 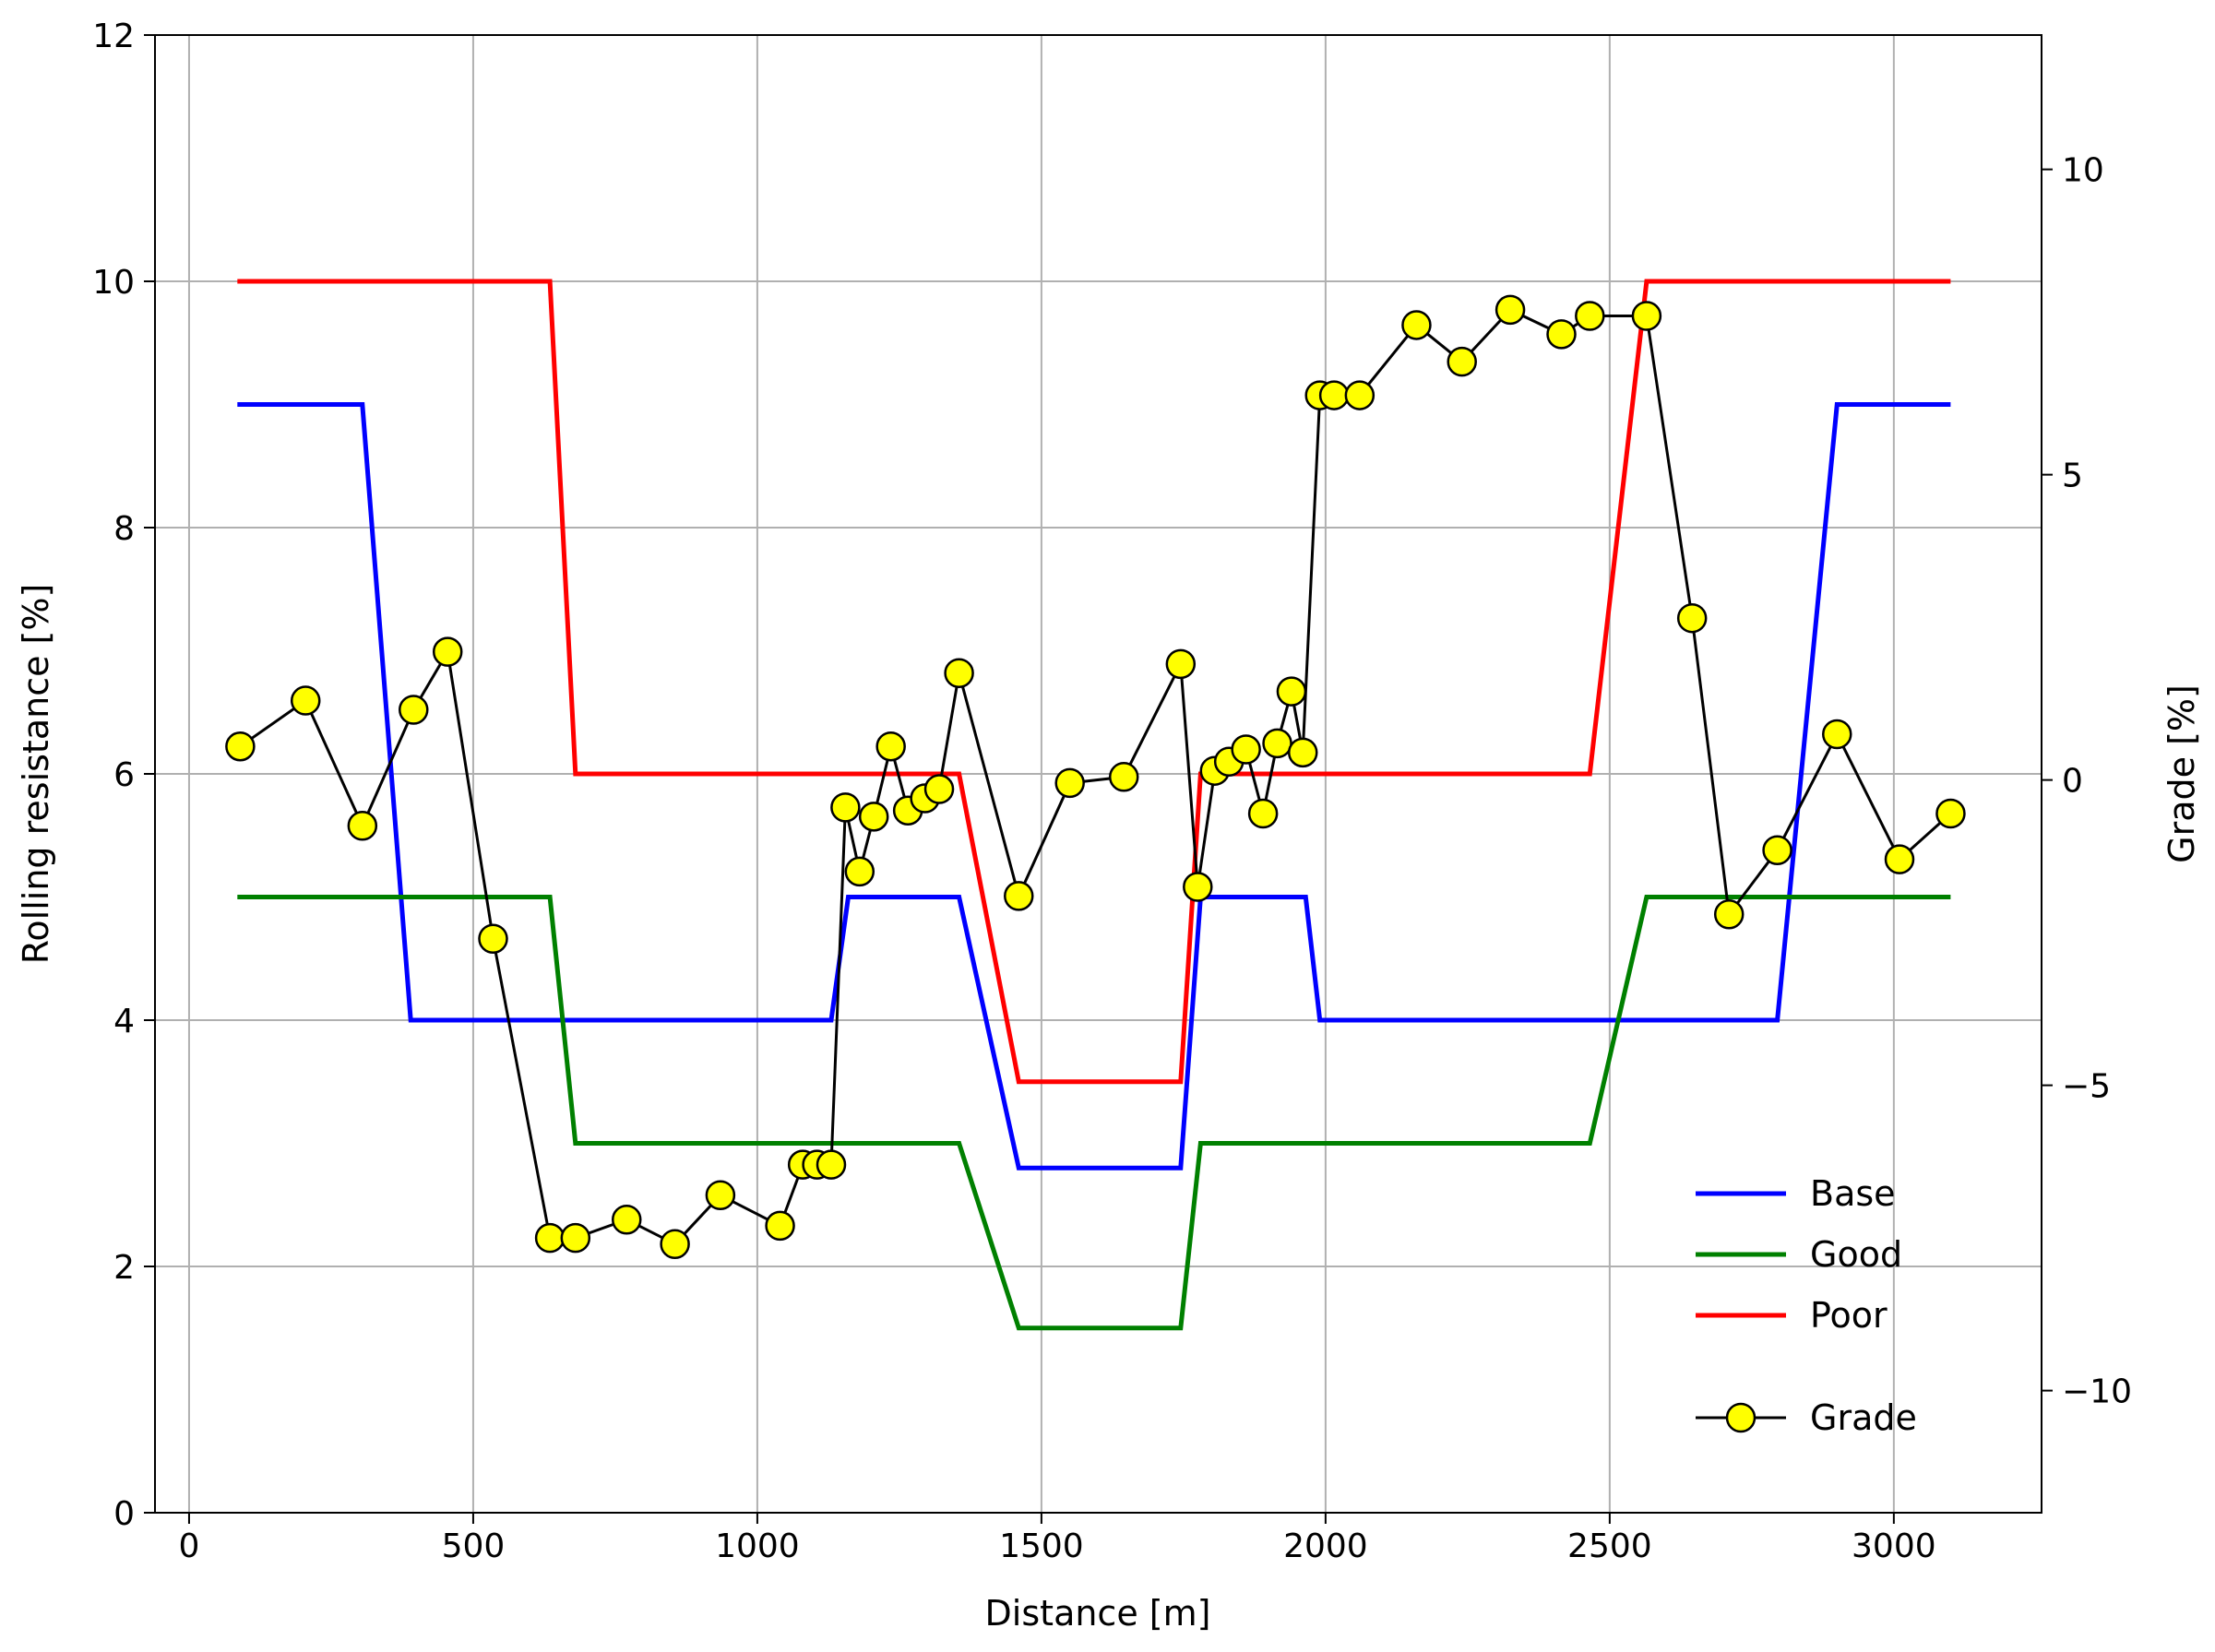 I want to click on y-tick-label: 12, so click(x=113, y=36).